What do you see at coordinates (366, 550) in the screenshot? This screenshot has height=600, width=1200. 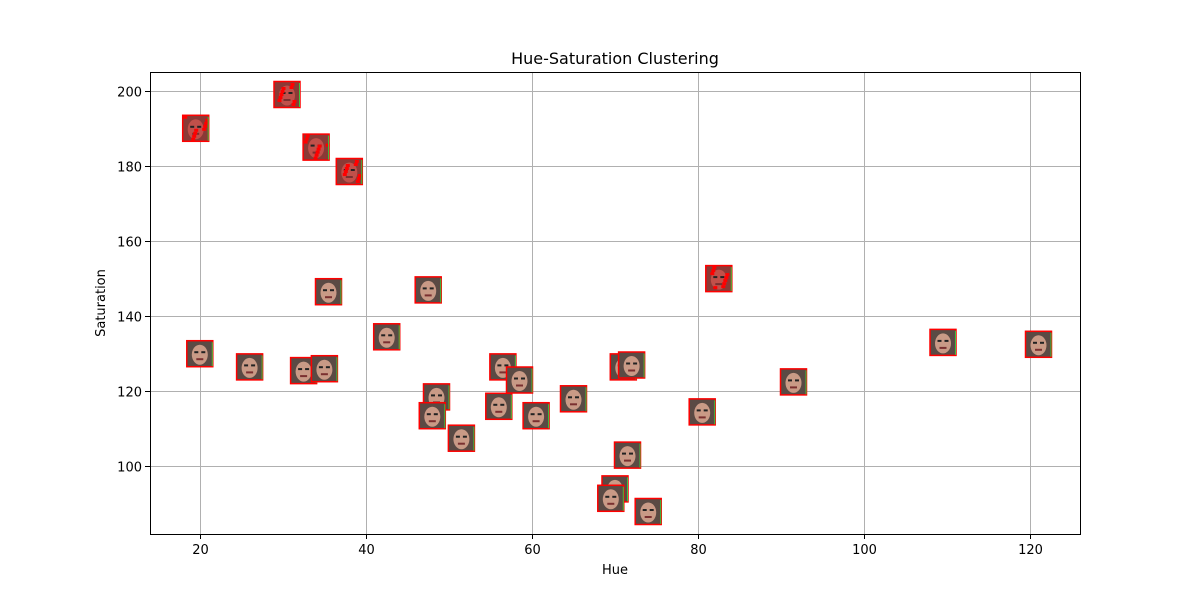 I see `x-tick-label: 40` at bounding box center [366, 550].